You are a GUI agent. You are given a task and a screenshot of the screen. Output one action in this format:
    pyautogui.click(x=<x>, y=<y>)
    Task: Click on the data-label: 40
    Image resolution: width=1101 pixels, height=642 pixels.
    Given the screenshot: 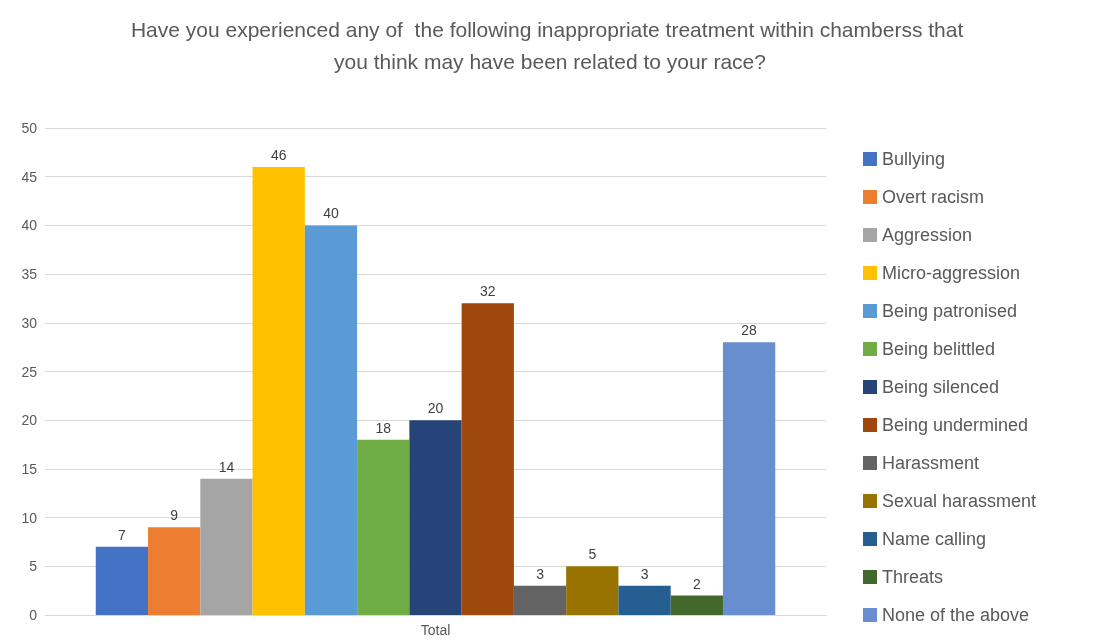 What is the action you would take?
    pyautogui.click(x=331, y=213)
    